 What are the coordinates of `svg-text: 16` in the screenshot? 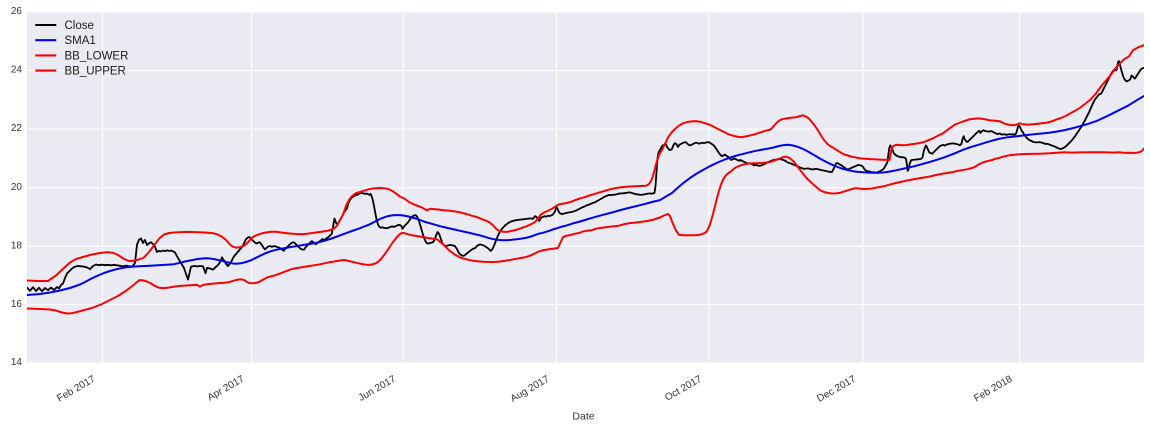 It's located at (17, 304).